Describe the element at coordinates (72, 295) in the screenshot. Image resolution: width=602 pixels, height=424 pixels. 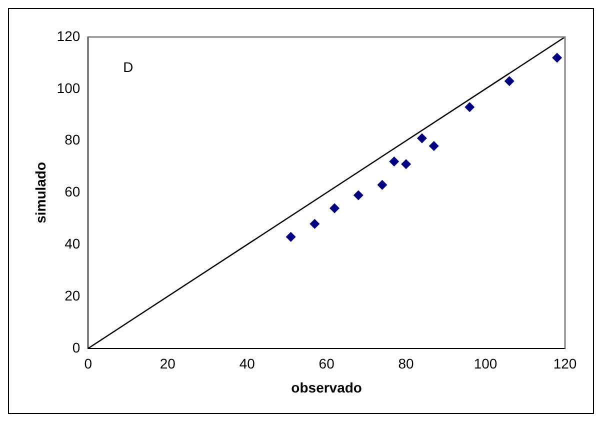
I see `y-tick-label: 20` at that location.